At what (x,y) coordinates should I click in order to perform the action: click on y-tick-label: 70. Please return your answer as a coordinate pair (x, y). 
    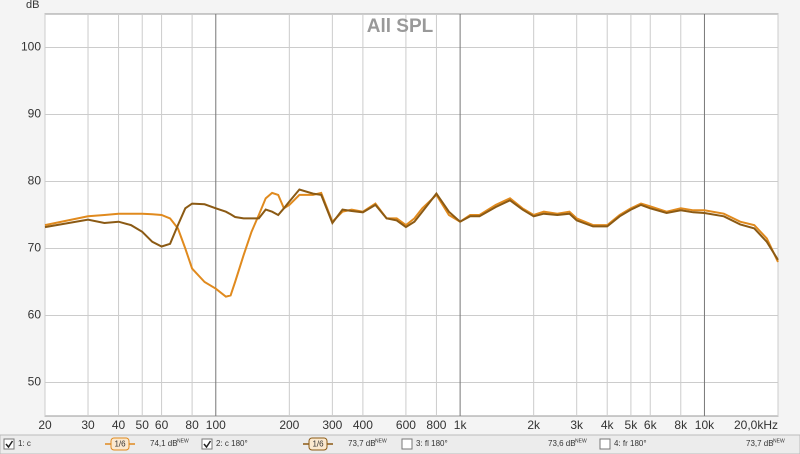
    Looking at the image, I should click on (35, 248).